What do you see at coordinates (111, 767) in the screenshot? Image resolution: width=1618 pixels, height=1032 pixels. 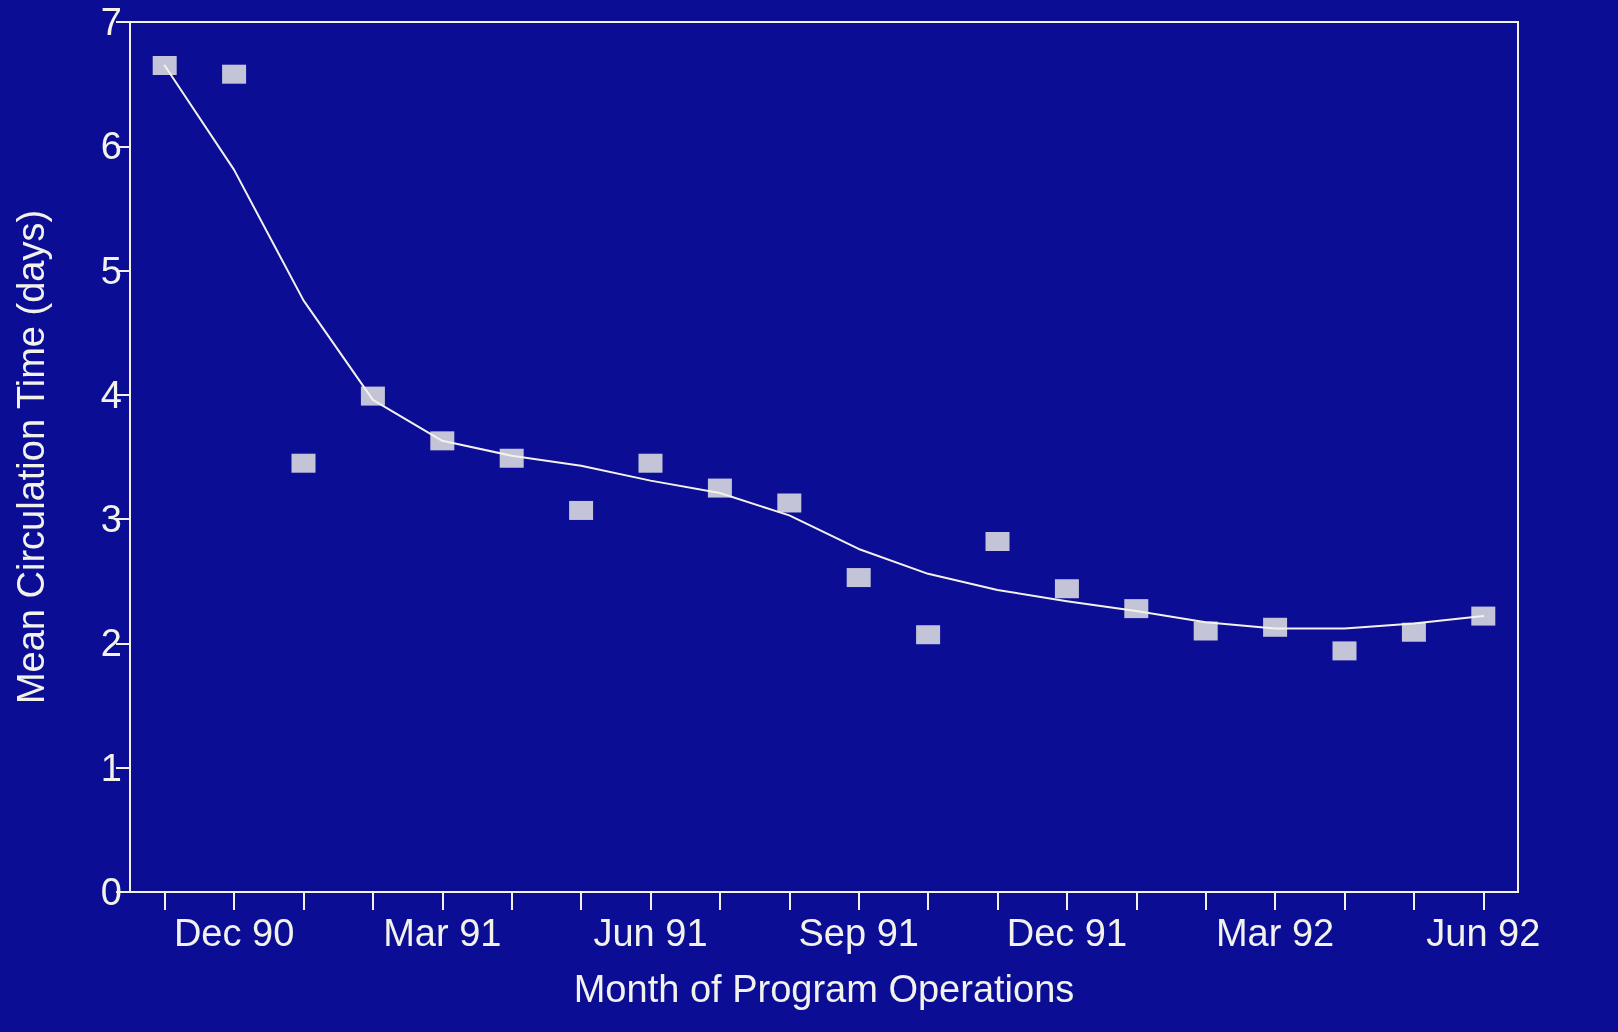 I see `y-tick-label: 1` at bounding box center [111, 767].